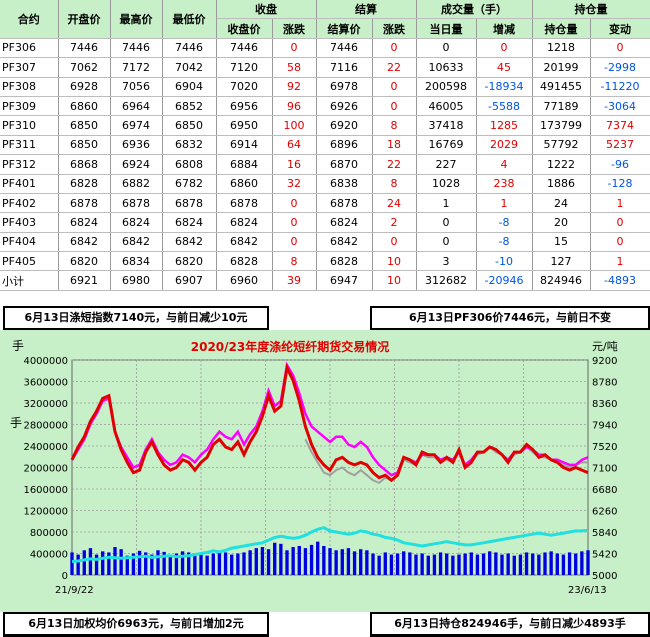  I want to click on right-tick-label: 6260, so click(604, 512).